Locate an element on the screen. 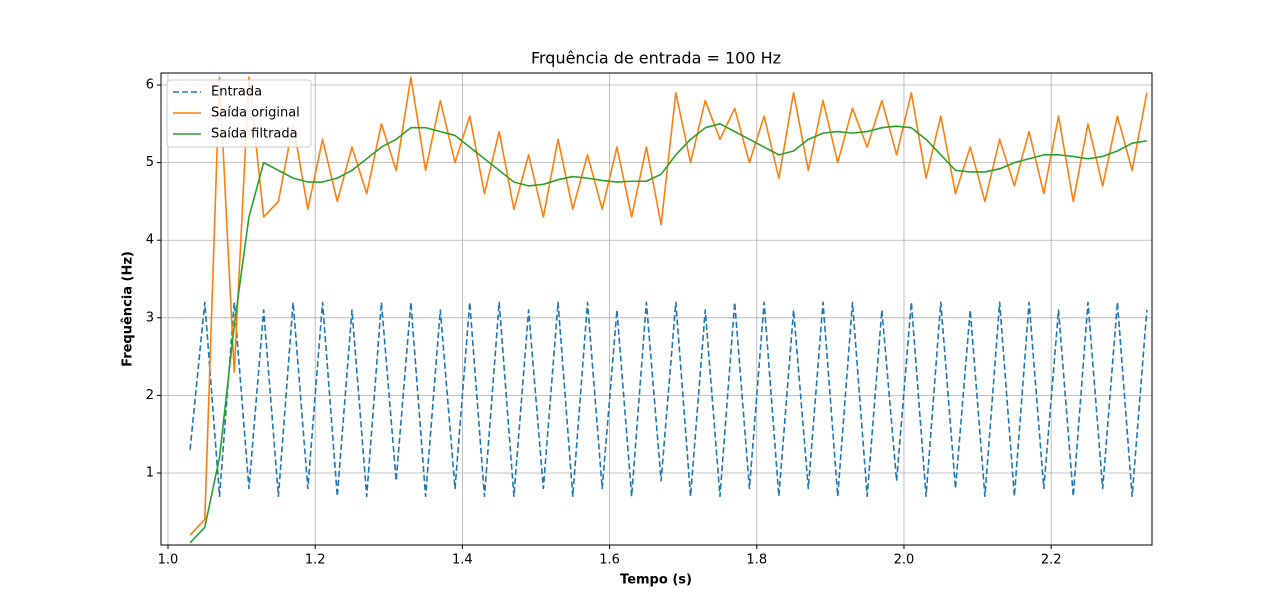 The image size is (1280, 612). x-tick-label: 1.6 is located at coordinates (609, 560).